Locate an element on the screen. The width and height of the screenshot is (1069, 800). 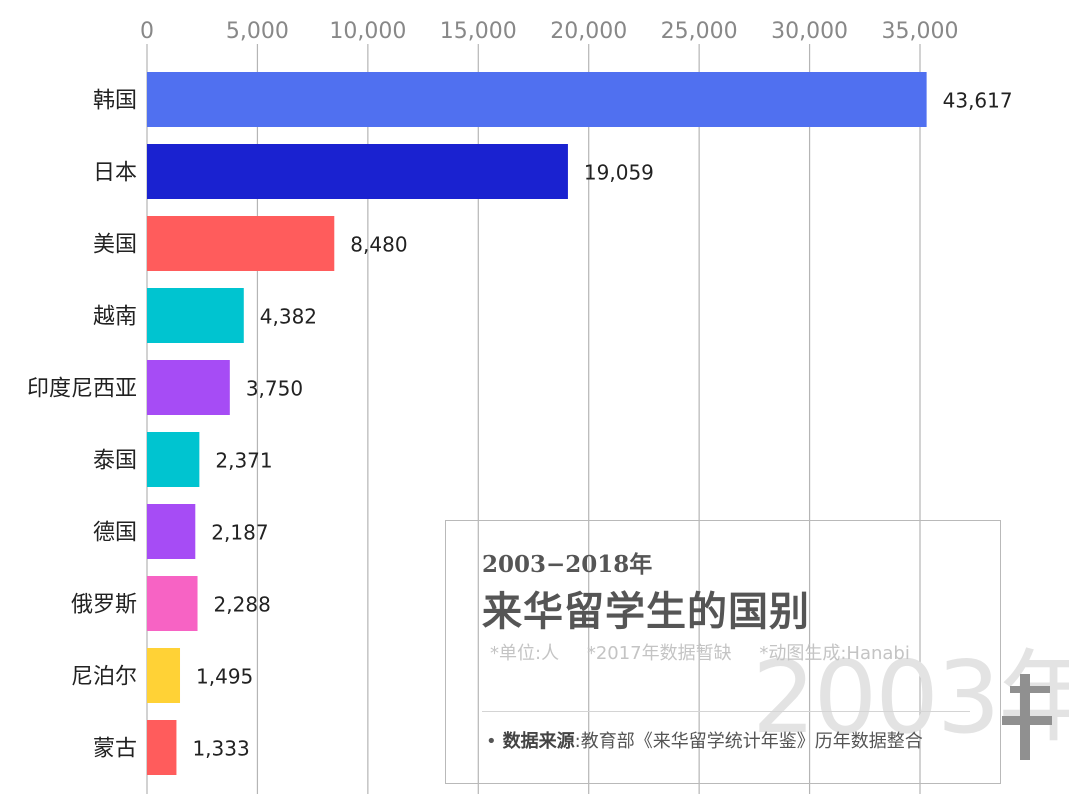
category-label: 美国 is located at coordinates (115, 245).